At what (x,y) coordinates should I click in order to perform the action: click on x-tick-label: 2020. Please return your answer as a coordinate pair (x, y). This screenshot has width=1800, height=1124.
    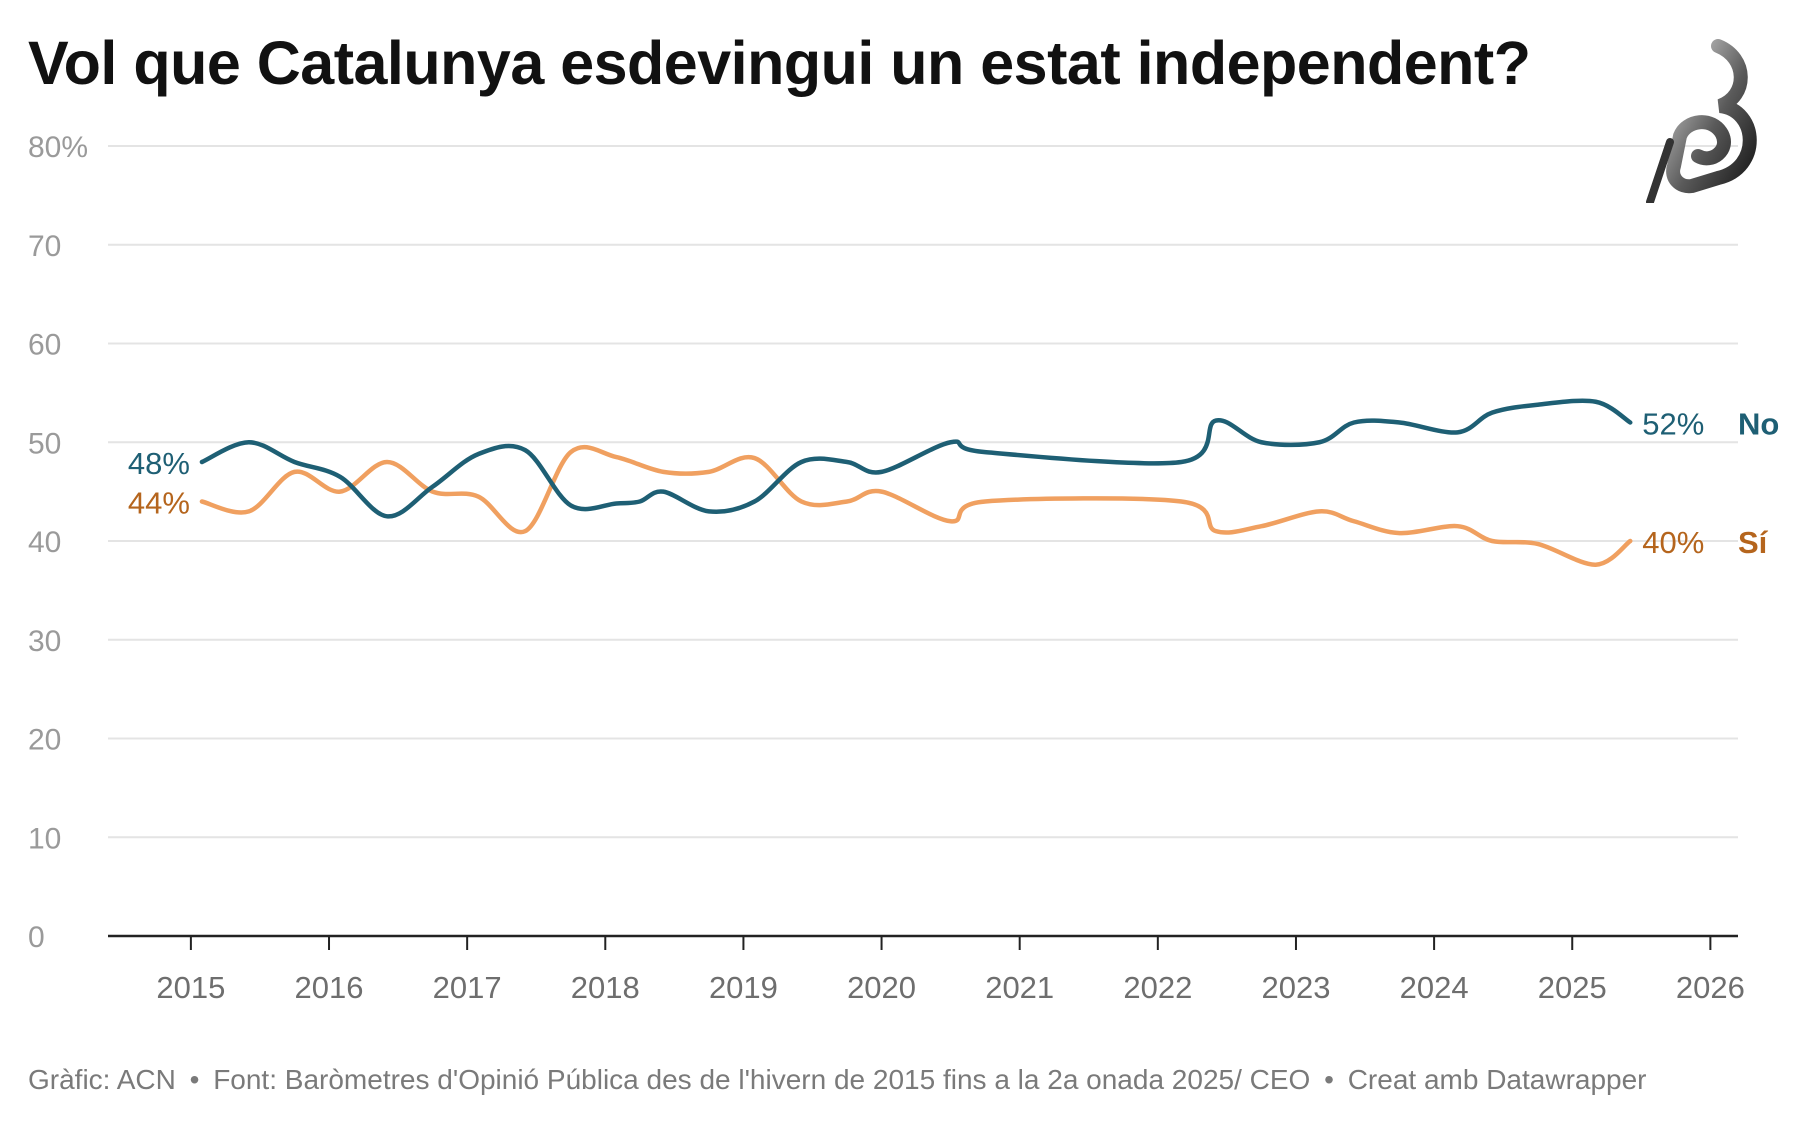
    Looking at the image, I should click on (881, 987).